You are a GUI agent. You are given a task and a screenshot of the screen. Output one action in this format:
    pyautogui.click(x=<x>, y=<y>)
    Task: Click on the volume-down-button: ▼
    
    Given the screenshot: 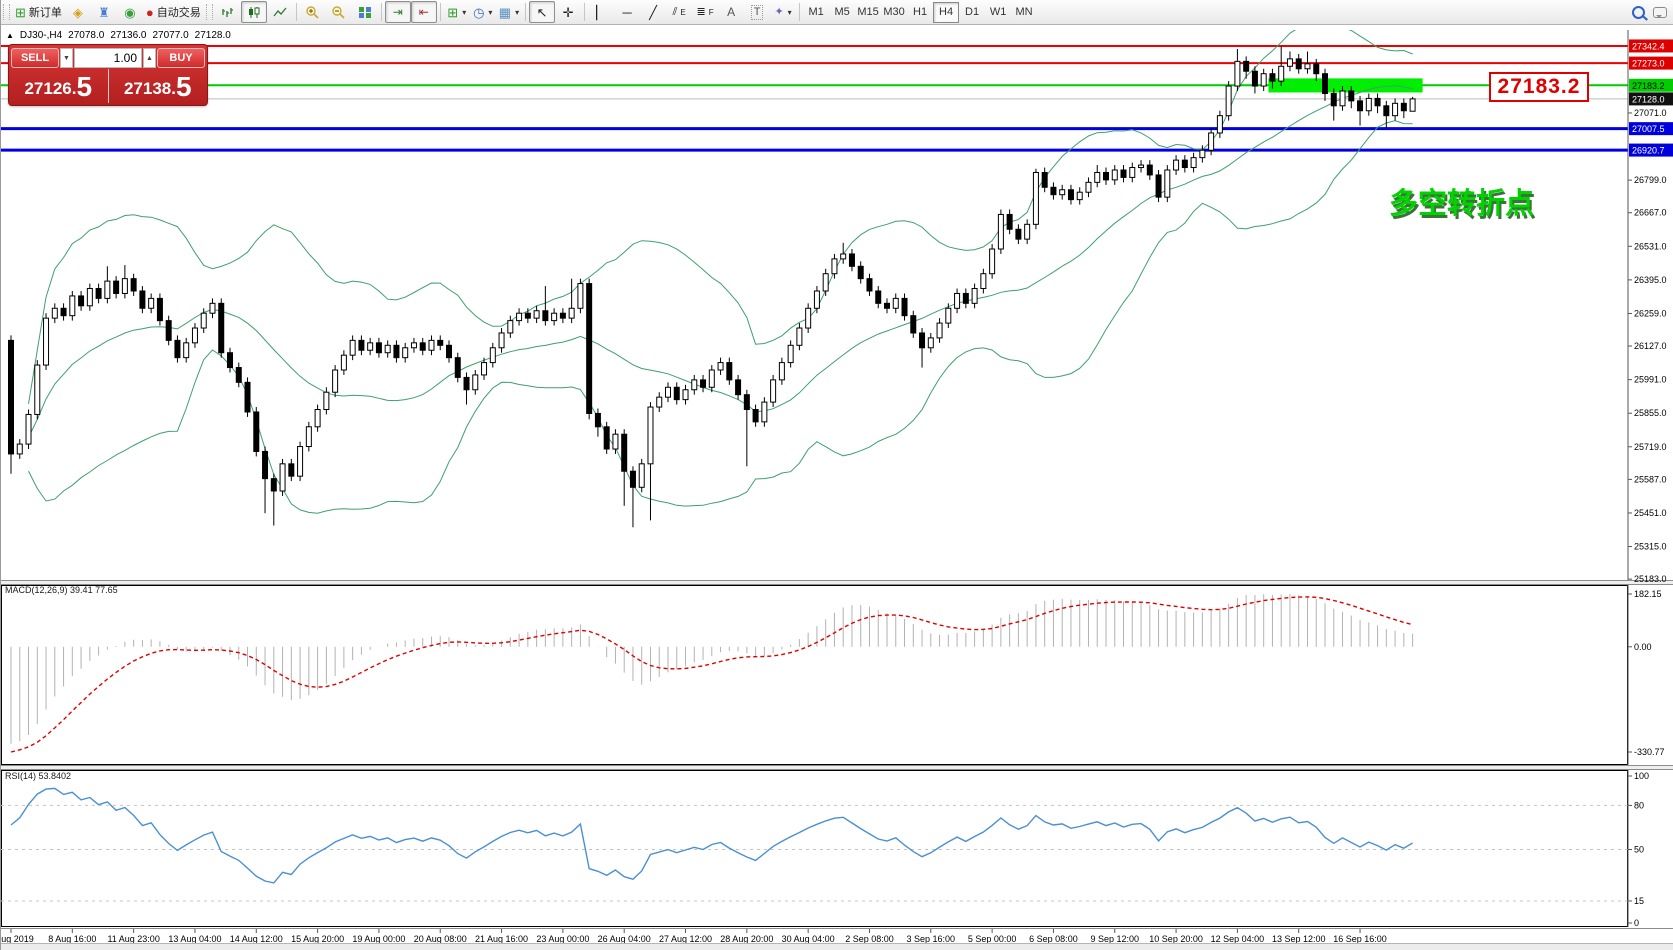 What is the action you would take?
    pyautogui.click(x=66, y=58)
    